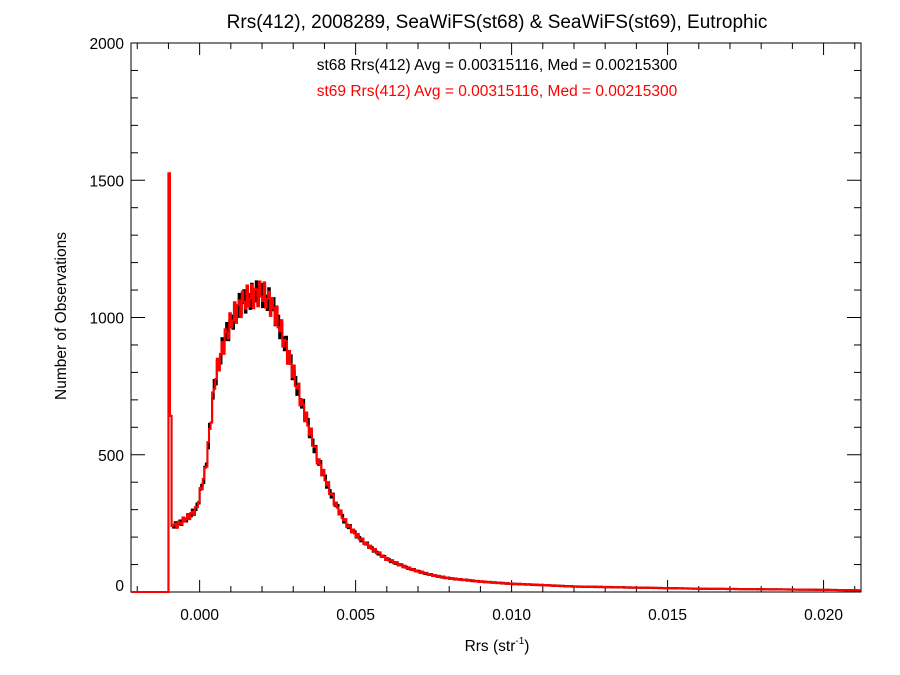  I want to click on x-tick-label: 0.005, so click(355, 615).